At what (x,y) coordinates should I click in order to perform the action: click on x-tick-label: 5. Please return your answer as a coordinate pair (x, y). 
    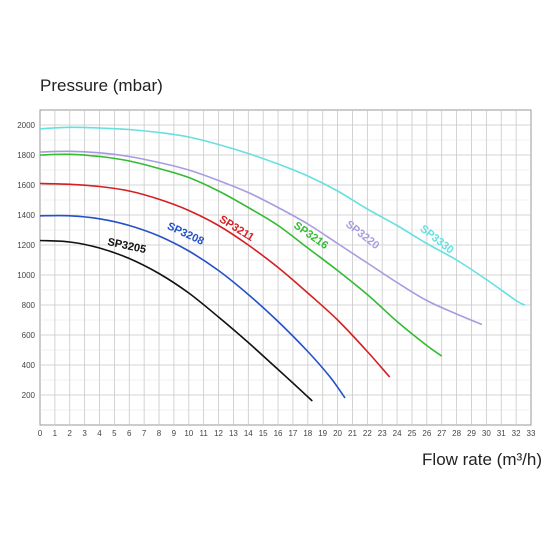
    Looking at the image, I should click on (114, 433).